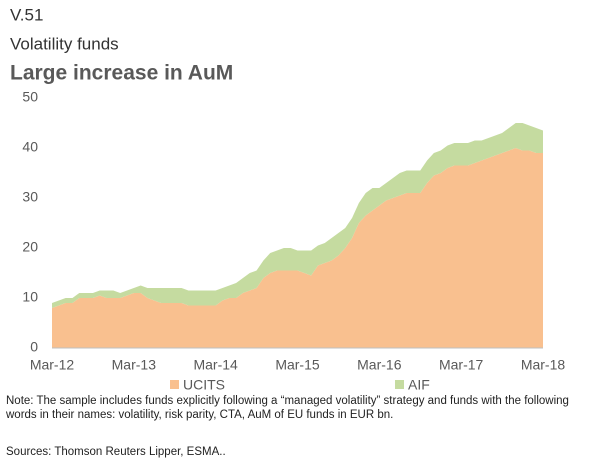 The height and width of the screenshot is (462, 589). Describe the element at coordinates (34, 347) in the screenshot. I see `y-tick-label: 0` at that location.